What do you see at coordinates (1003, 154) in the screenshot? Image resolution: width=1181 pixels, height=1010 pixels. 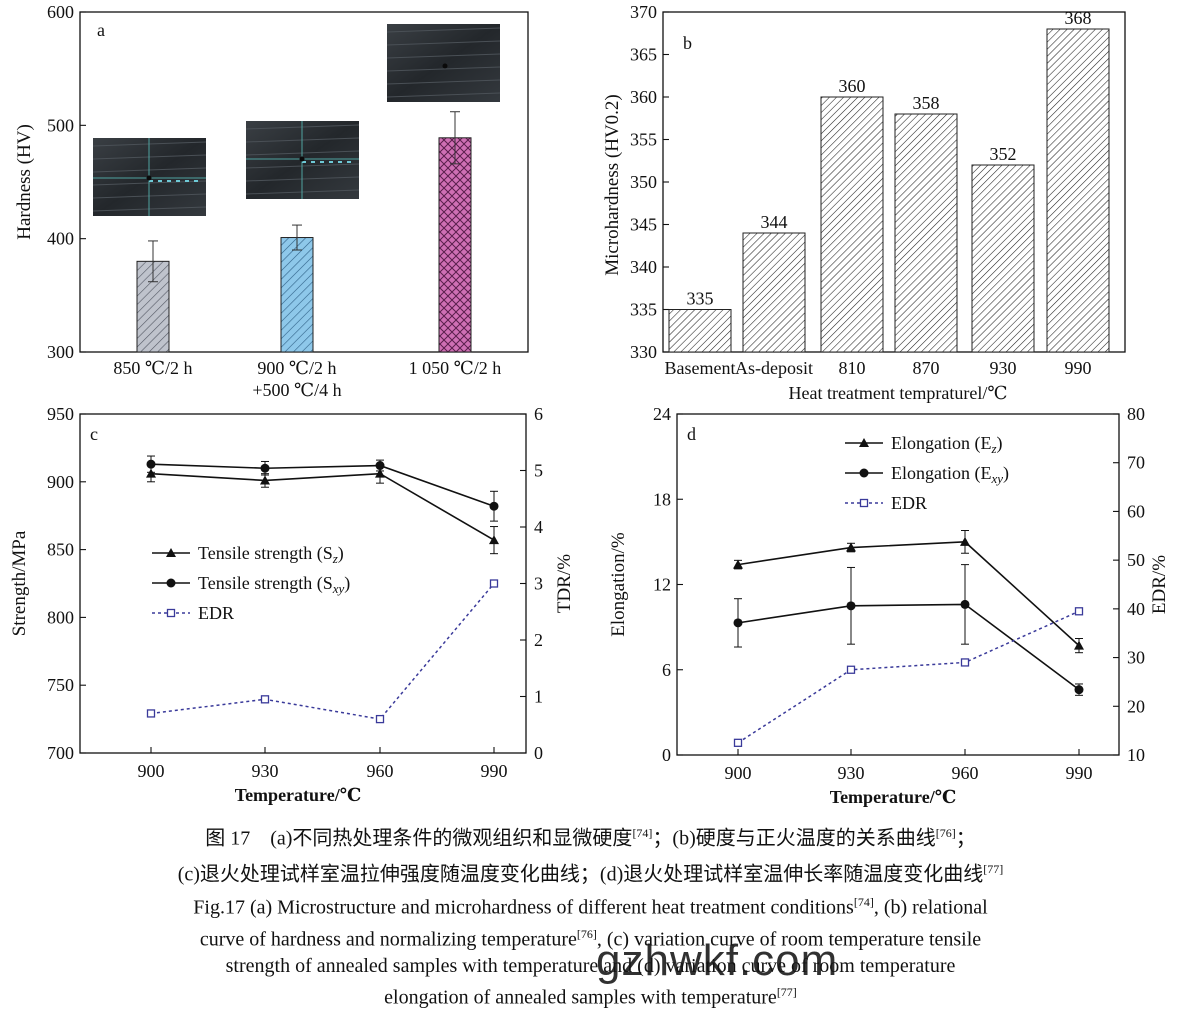 I see `bar-value-label: 352` at bounding box center [1003, 154].